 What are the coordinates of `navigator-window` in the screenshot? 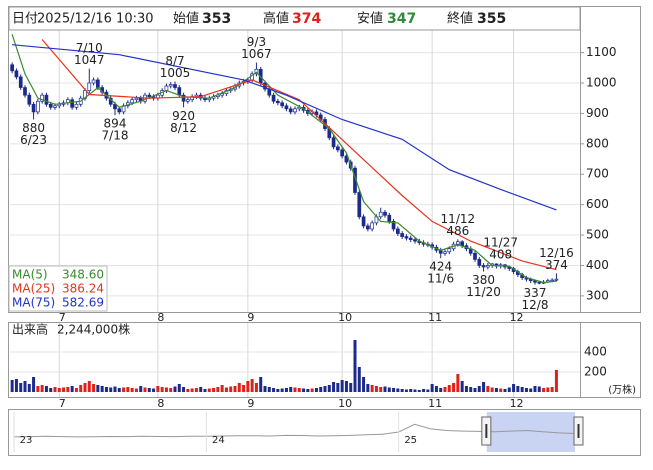 It's located at (530, 432).